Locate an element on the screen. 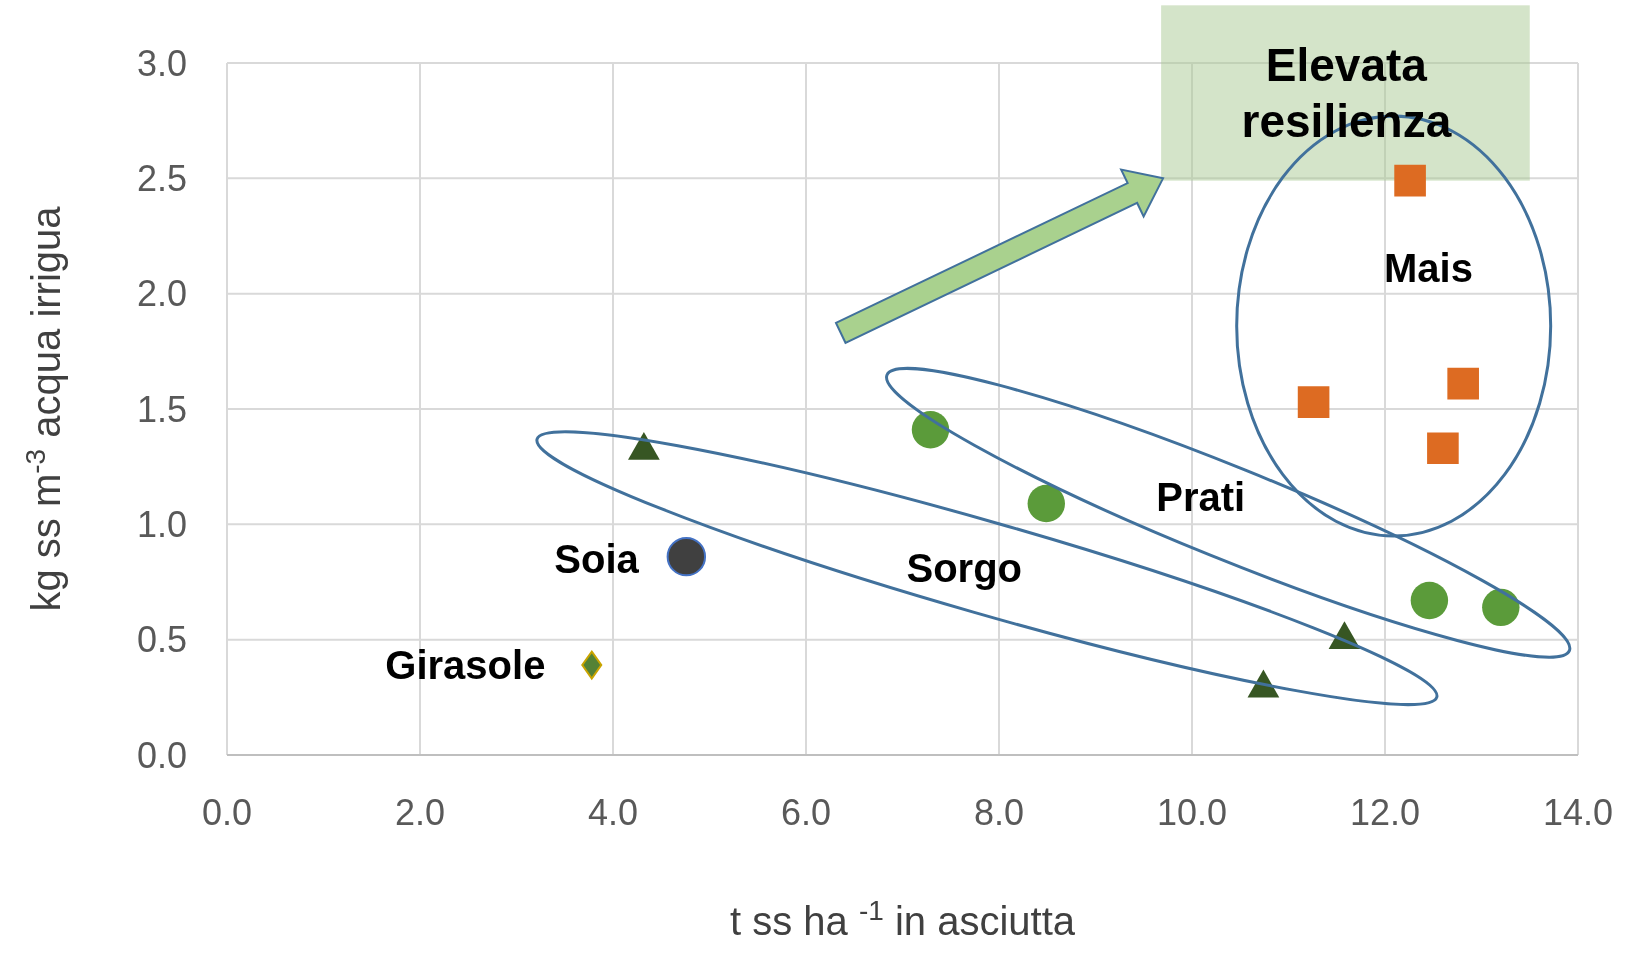  y-tick-label: 2.5 is located at coordinates (161, 178).